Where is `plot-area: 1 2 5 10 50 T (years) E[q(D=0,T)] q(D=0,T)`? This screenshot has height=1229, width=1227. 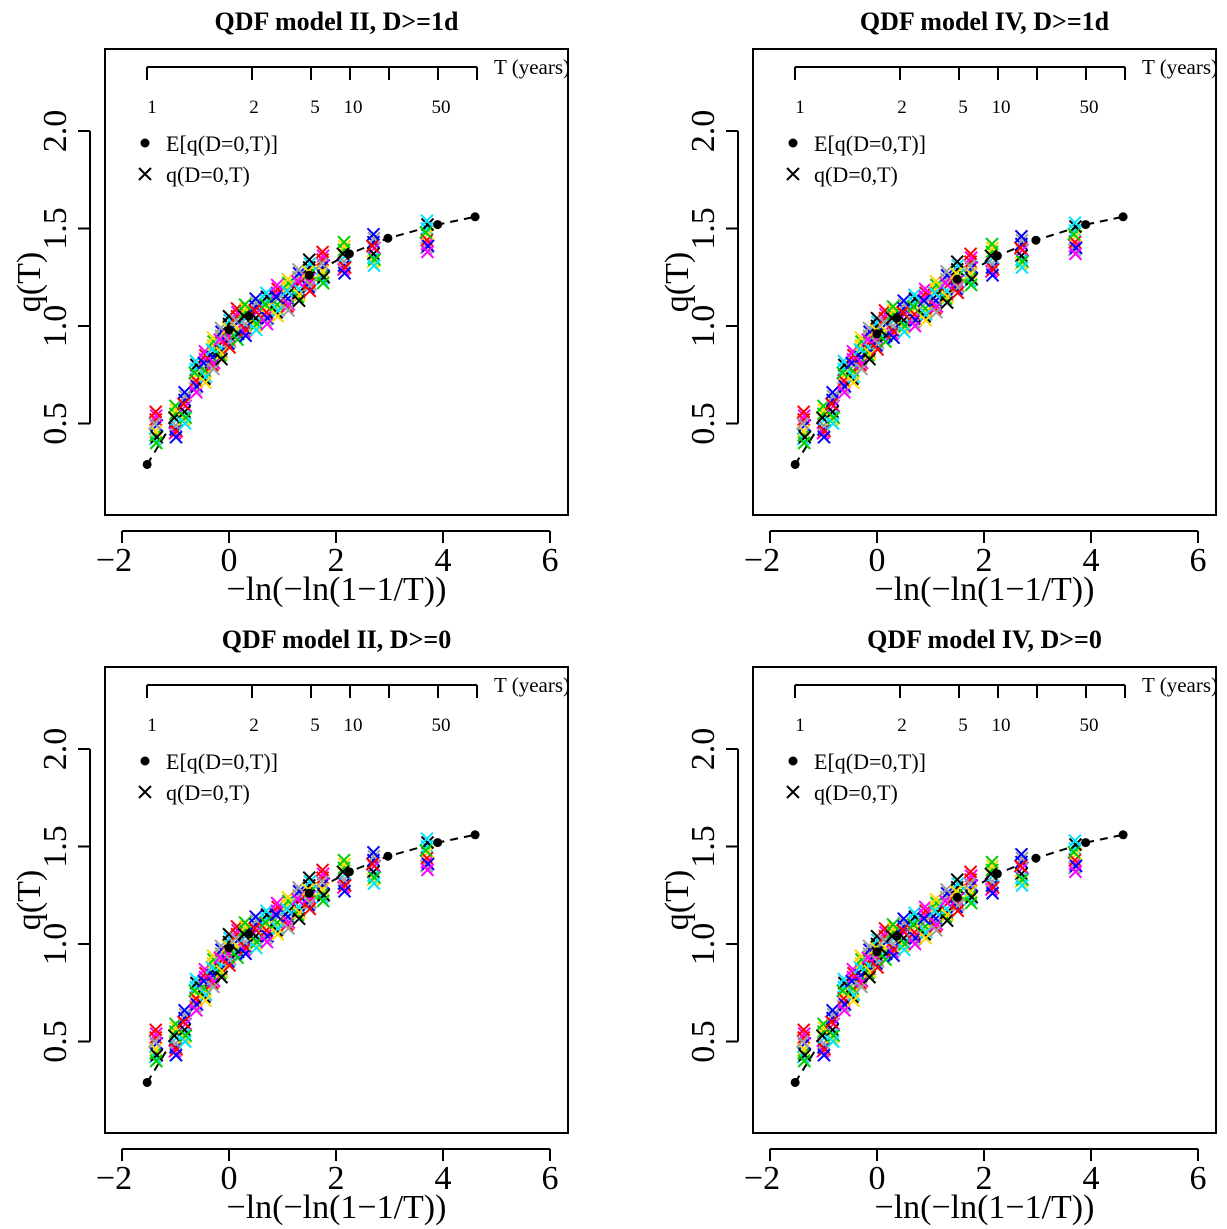 plot-area: 1 2 5 10 50 T (years) E[q(D=0,T)] q(D=0,T) is located at coordinates (1001, 880).